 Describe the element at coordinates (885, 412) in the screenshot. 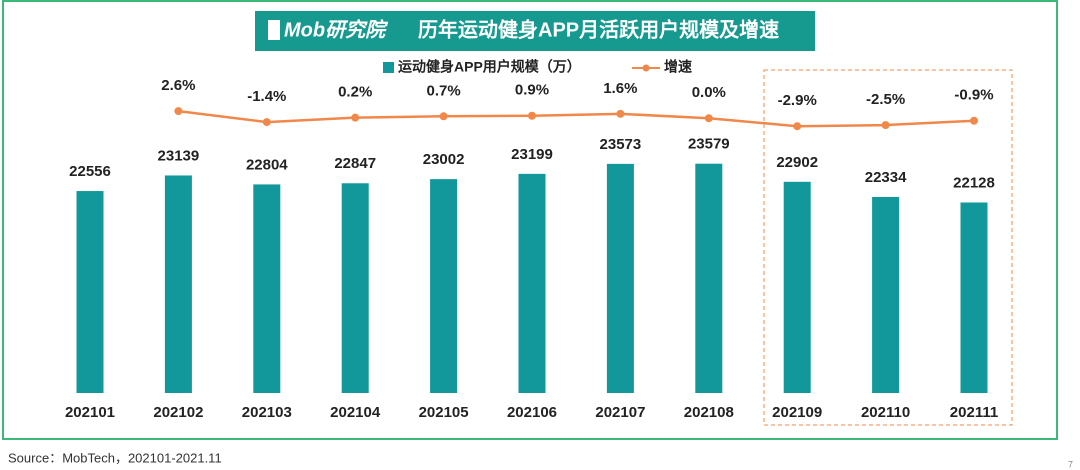

I see `x-tick-label: 202110` at that location.